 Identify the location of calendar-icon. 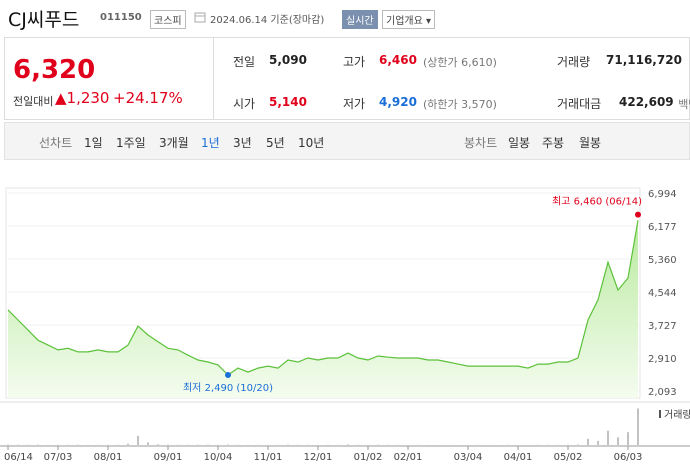
(200, 17).